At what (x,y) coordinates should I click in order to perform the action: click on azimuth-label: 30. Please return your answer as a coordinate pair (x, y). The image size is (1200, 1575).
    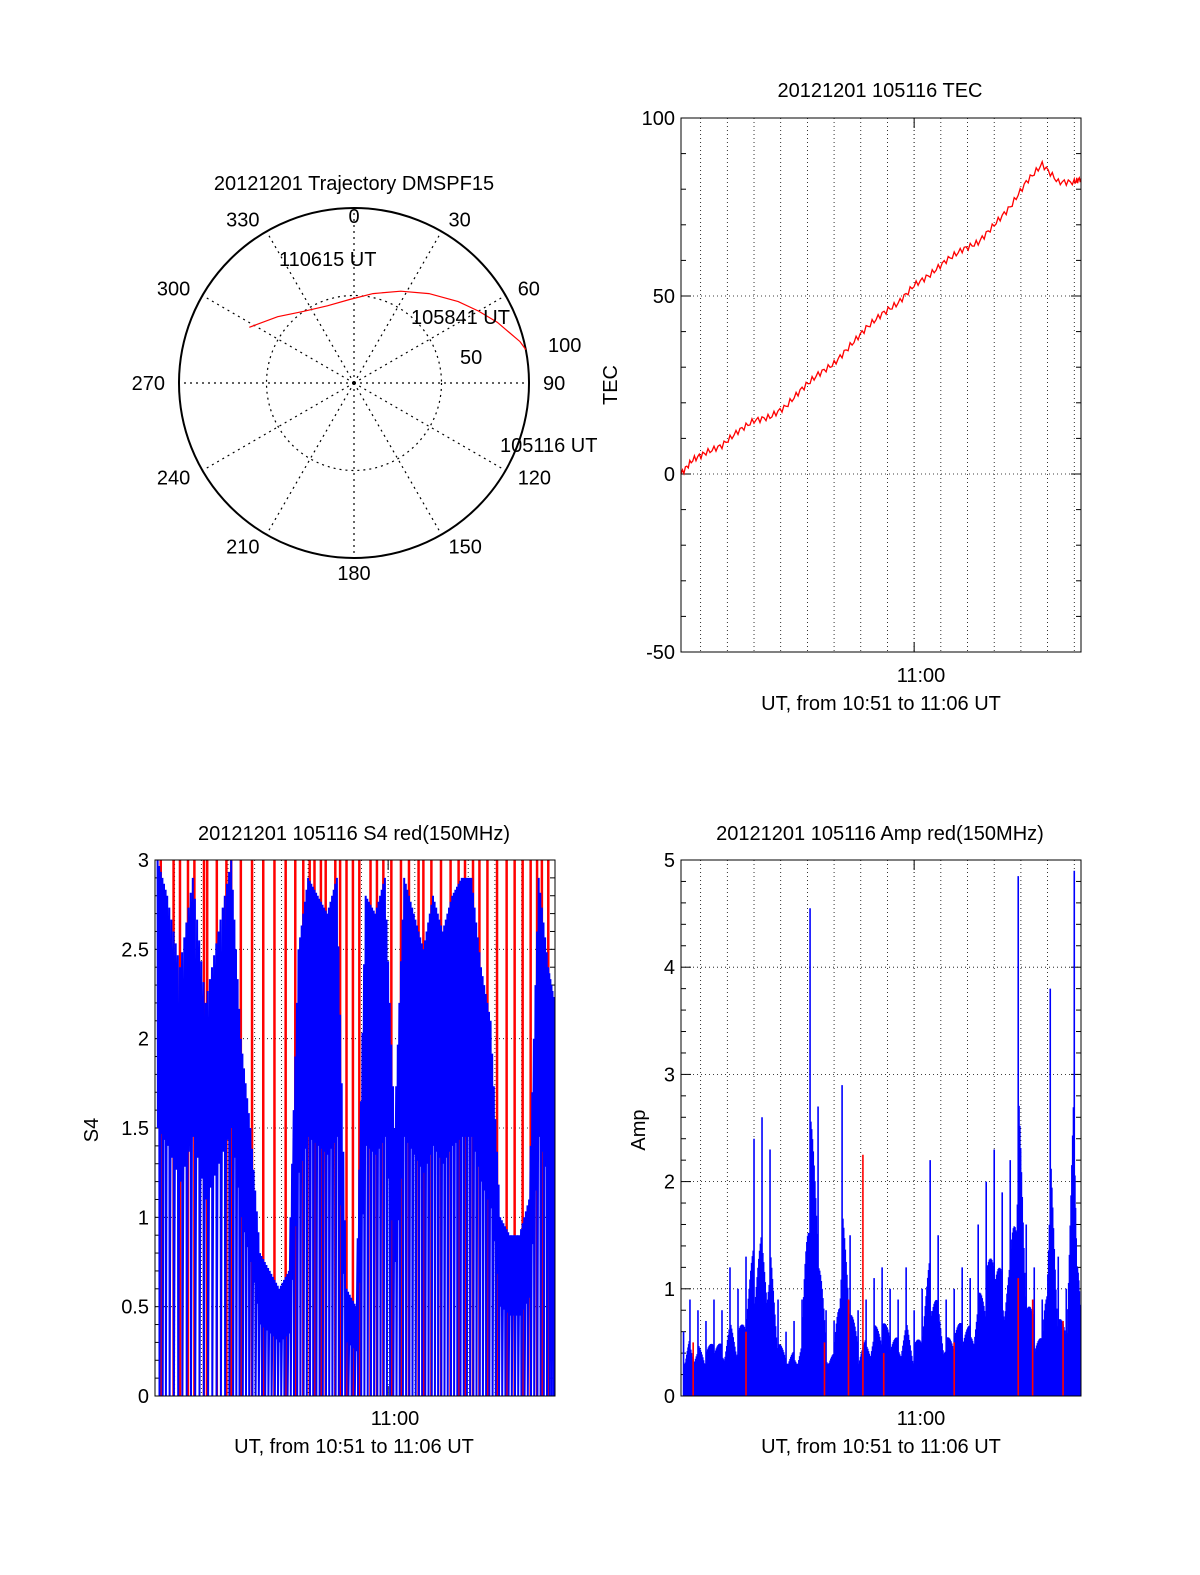
    Looking at the image, I should click on (460, 220).